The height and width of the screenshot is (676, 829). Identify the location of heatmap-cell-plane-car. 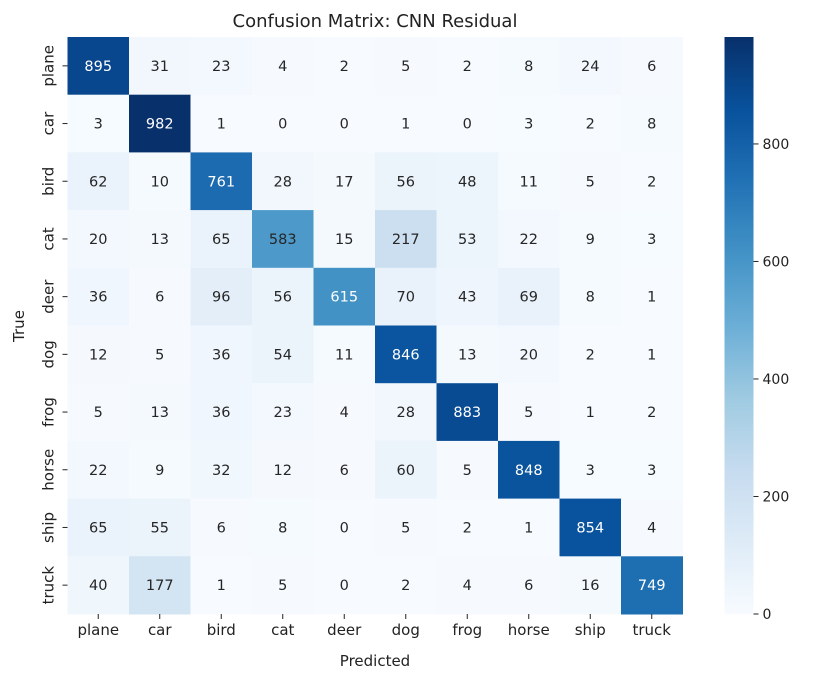
(160, 66).